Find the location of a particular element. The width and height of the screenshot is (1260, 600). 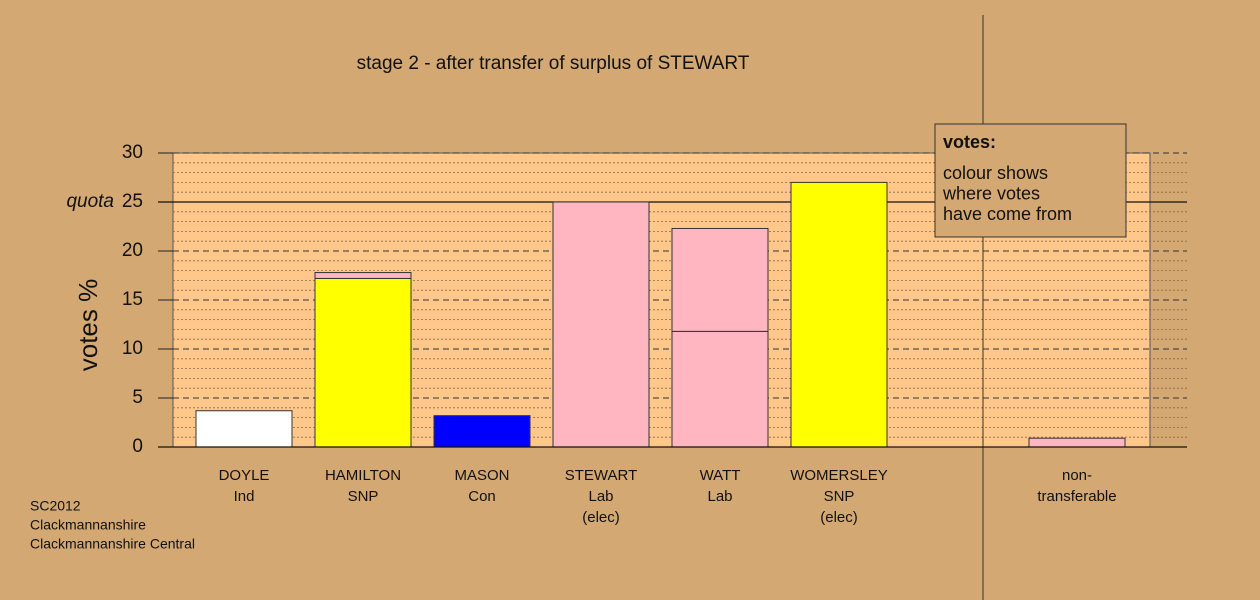

x-tick-label: STEWART is located at coordinates (601, 475).